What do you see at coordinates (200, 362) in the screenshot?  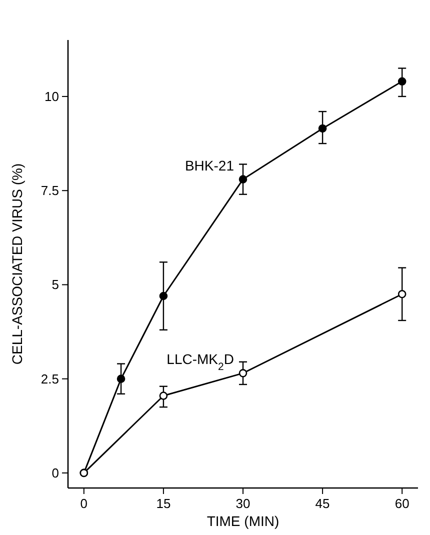 I see `series-label: LLC-MK$_{2}$D` at bounding box center [200, 362].